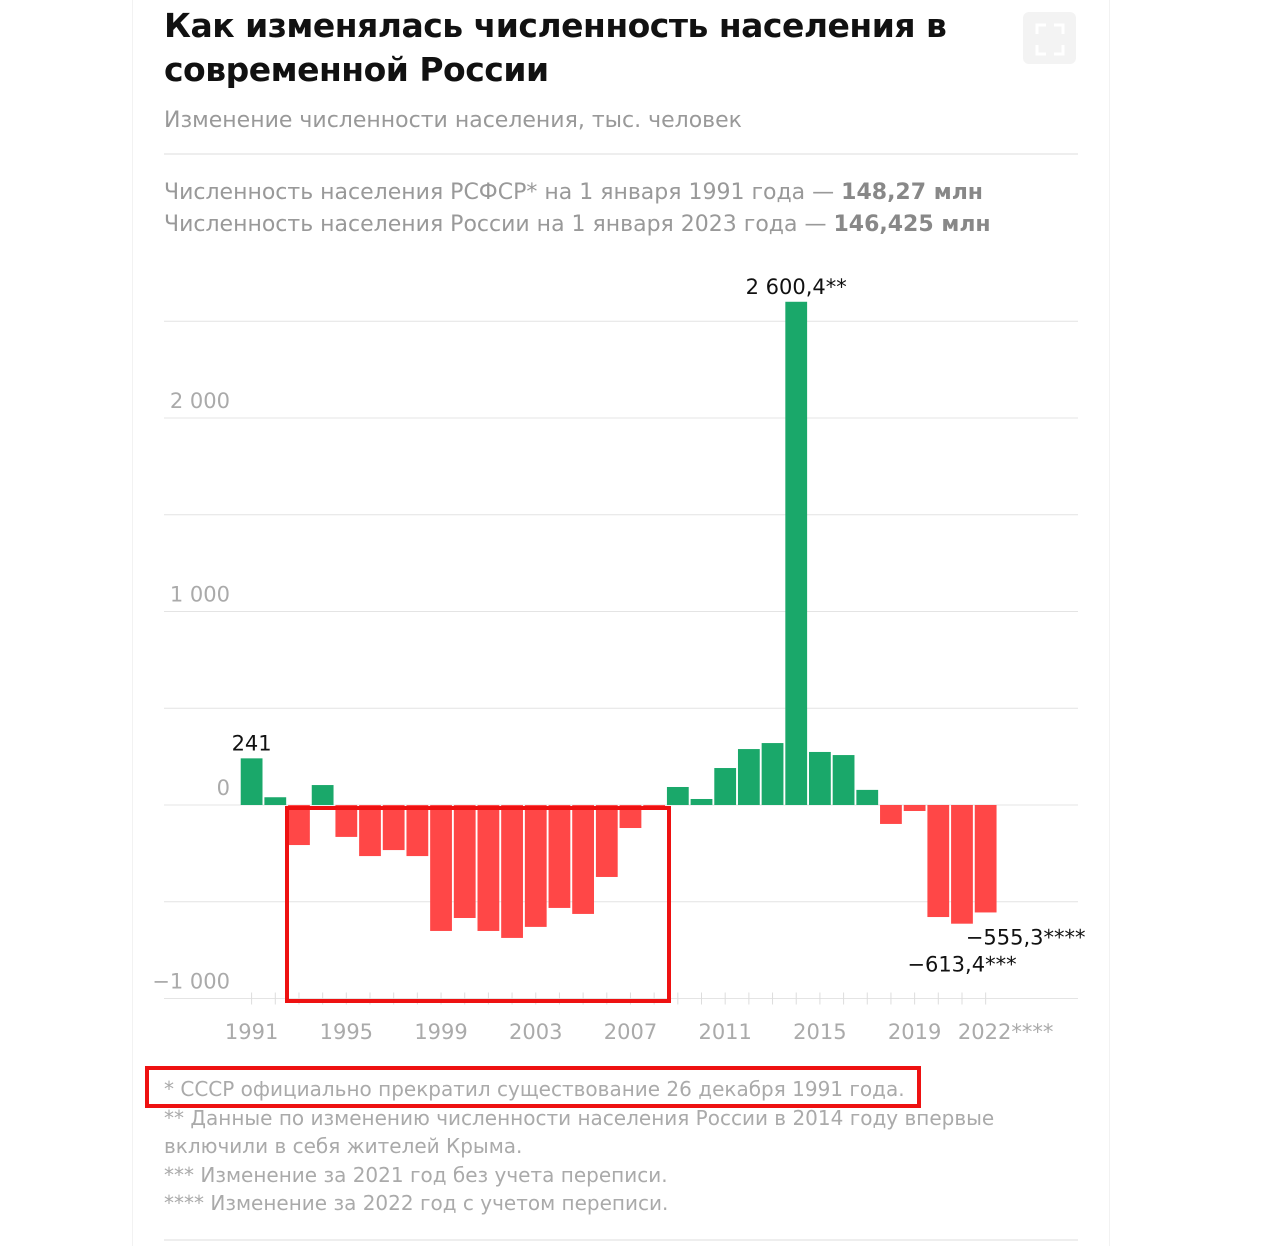 Image resolution: width=1280 pixels, height=1246 pixels. I want to click on y-tick-label: 1 000, so click(200, 594).